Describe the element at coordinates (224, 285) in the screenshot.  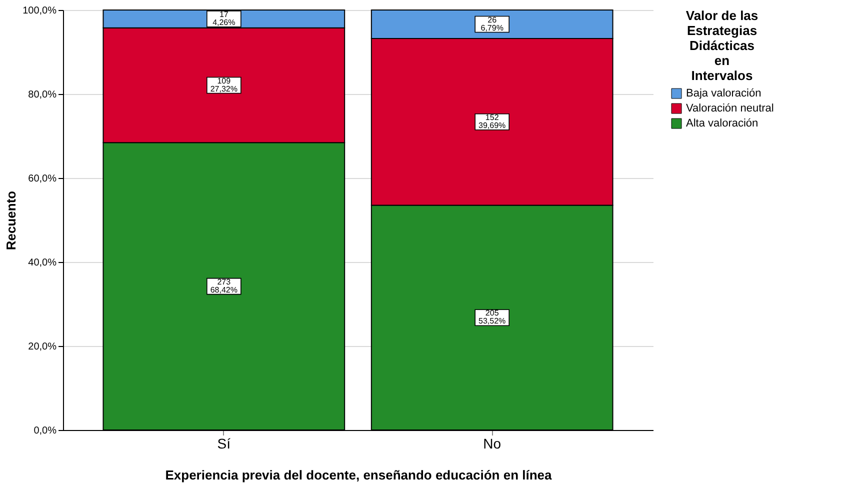
I see `data-label: 273 68,42%` at that location.